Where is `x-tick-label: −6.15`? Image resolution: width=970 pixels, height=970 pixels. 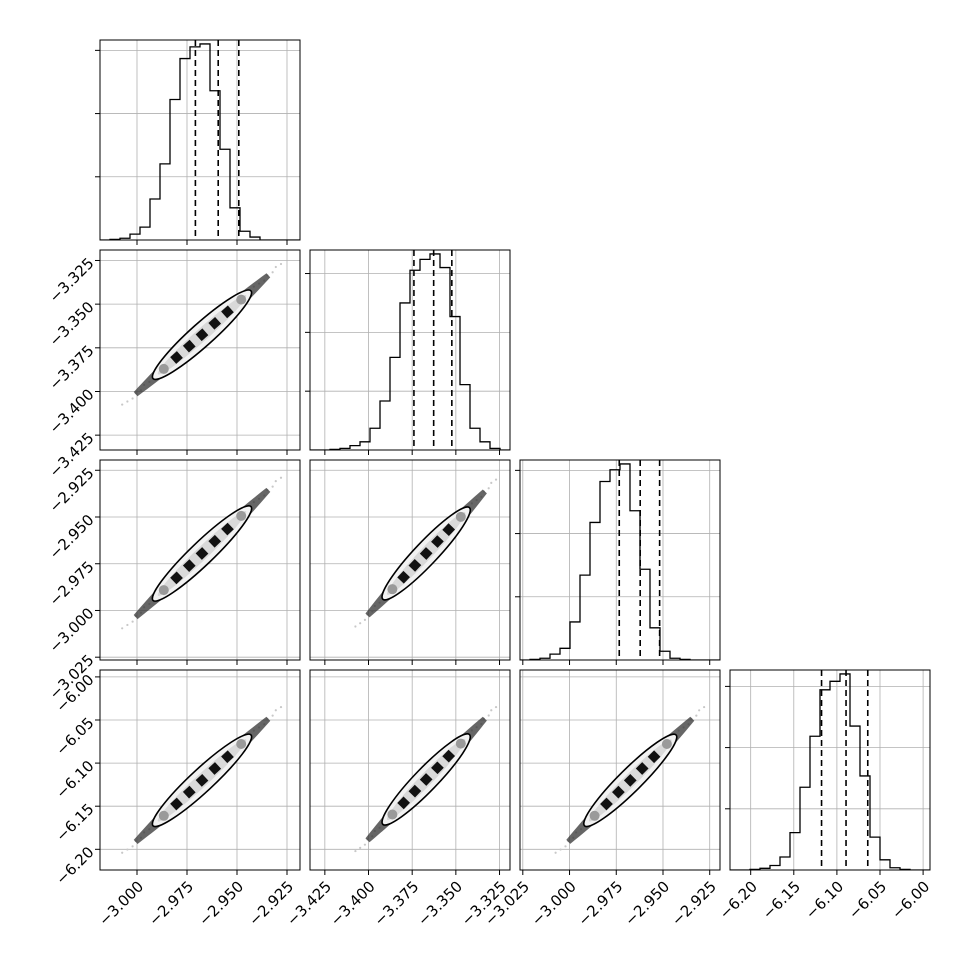 x-tick-label: −6.15 is located at coordinates (781, 900).